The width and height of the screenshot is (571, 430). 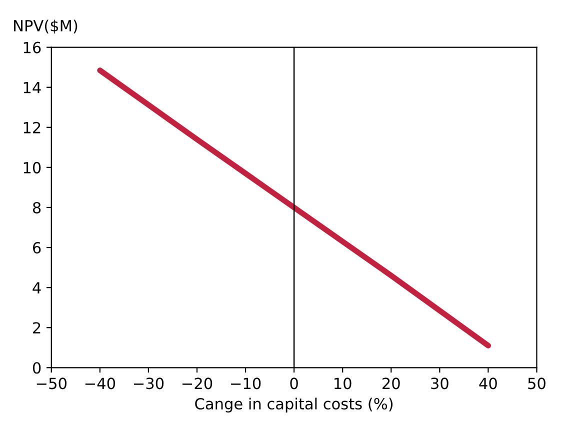 What do you see at coordinates (32, 88) in the screenshot?
I see `y-tick-label: 14` at bounding box center [32, 88].